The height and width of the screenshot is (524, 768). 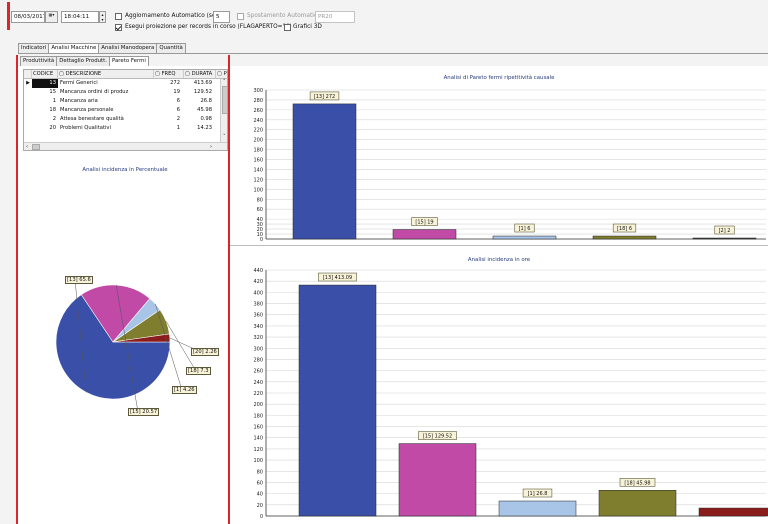 I want to click on cell-descrizione: Mancanza ordini di produz, so click(x=94, y=92).